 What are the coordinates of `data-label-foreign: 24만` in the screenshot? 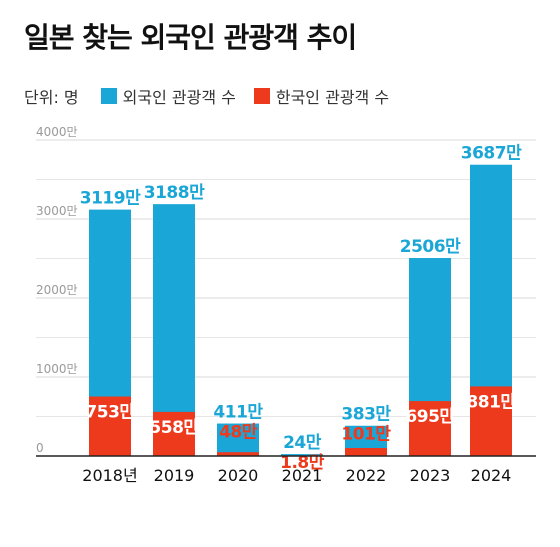 It's located at (302, 443).